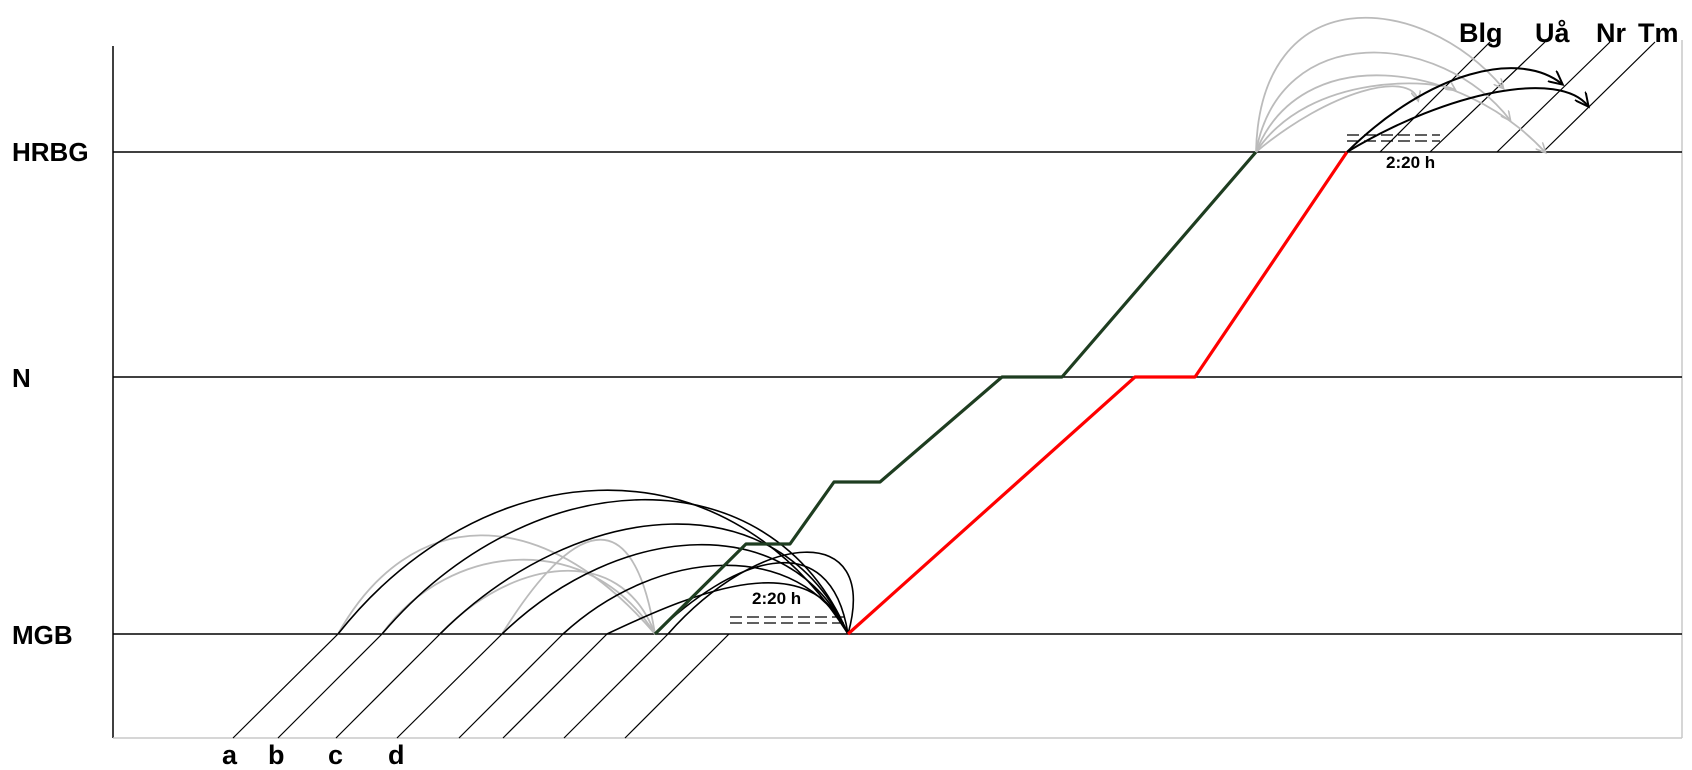  I want to click on station-label-hrbg: HRBG, so click(50, 152).